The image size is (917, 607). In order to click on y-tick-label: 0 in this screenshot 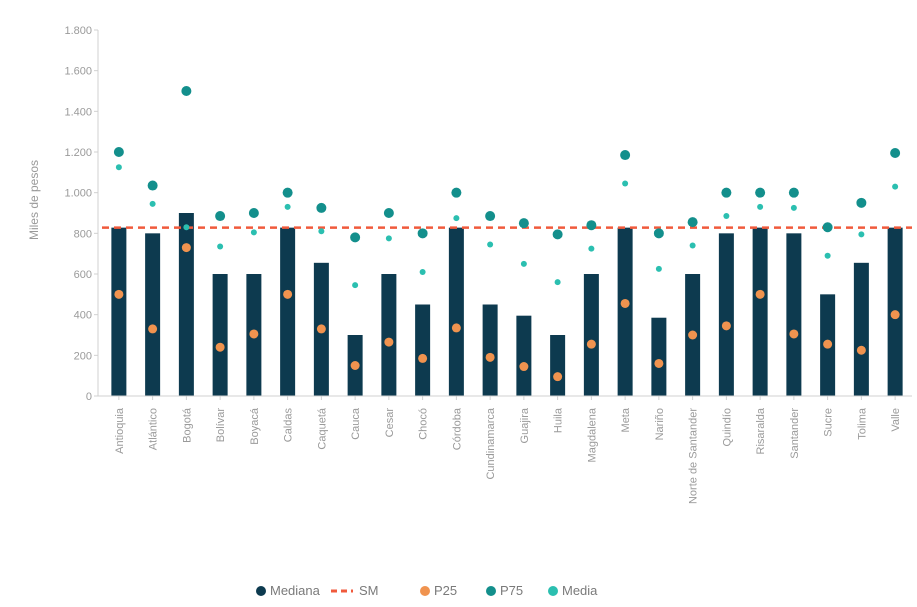, I will do `click(89, 397)`.